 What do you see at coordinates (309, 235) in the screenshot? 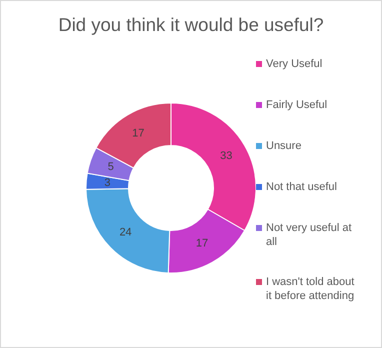
I see `legend-label: Not very useful at all` at bounding box center [309, 235].